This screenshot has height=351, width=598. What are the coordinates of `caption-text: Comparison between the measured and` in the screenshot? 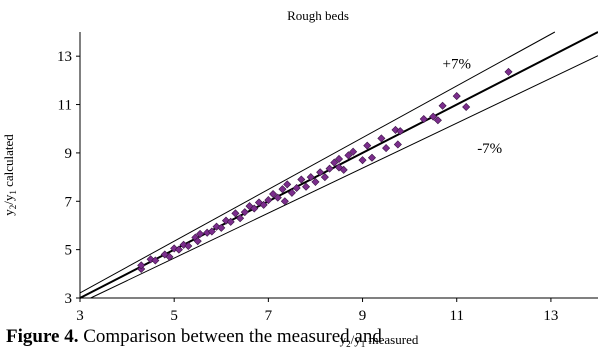 It's located at (230, 336).